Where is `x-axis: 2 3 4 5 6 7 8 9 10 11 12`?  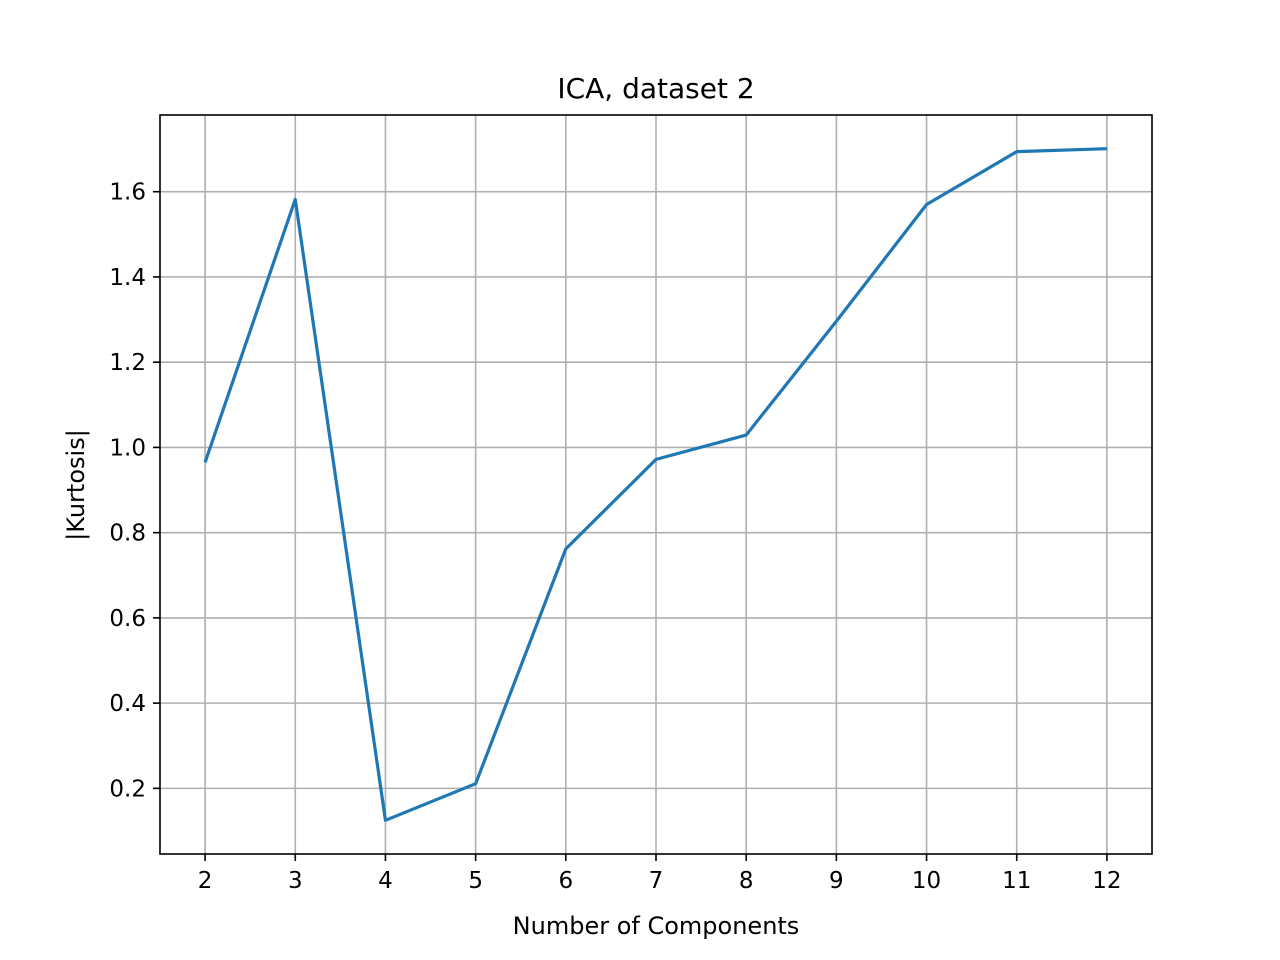
x-axis: 2 3 4 5 6 7 8 9 10 11 12 is located at coordinates (660, 874).